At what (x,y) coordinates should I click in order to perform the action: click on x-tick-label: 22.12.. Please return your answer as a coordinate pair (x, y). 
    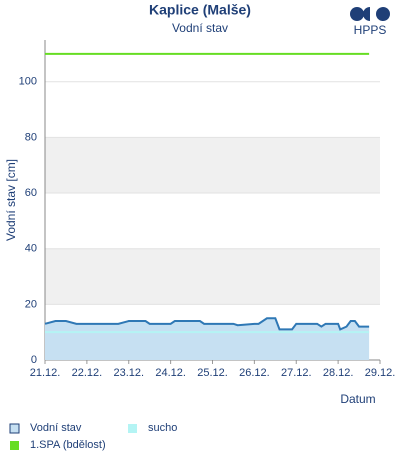
    Looking at the image, I should click on (87, 373).